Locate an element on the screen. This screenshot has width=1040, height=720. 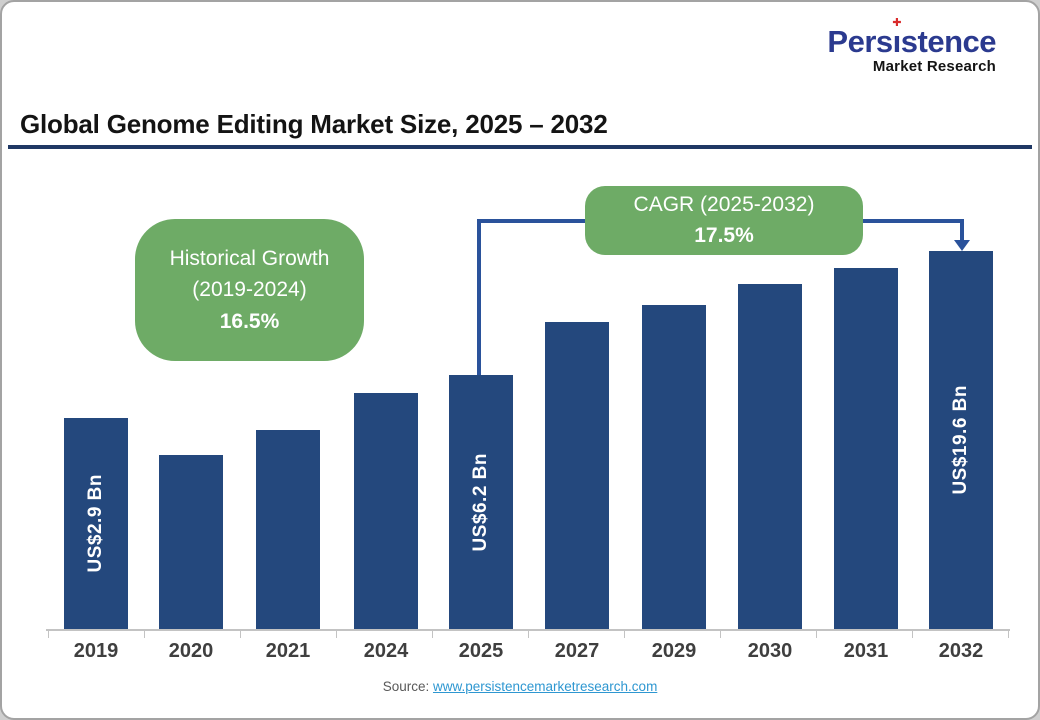
cagr-connector-right-vertical is located at coordinates (962, 230).